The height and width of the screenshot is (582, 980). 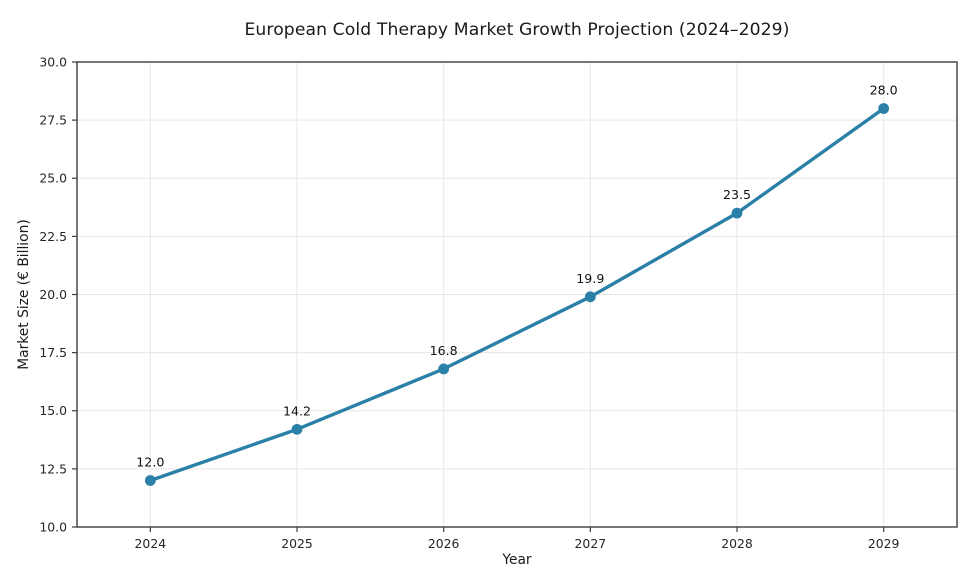 I want to click on y-tick-label: 27.5, so click(x=53, y=120).